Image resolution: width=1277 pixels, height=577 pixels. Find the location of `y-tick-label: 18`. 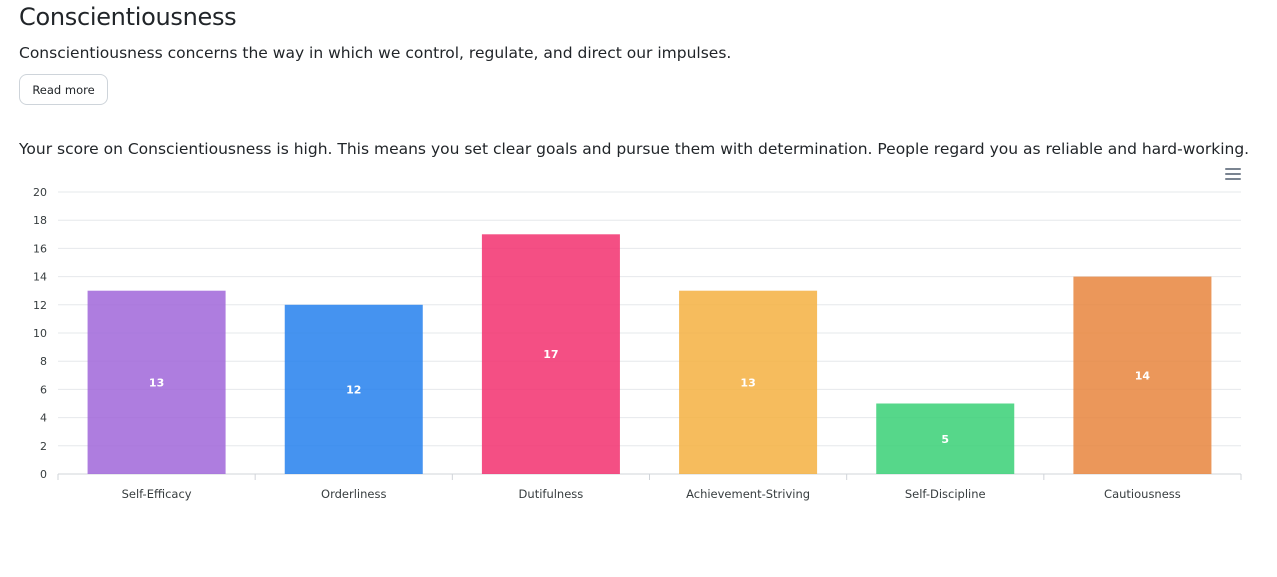

y-tick-label: 18 is located at coordinates (40, 220).